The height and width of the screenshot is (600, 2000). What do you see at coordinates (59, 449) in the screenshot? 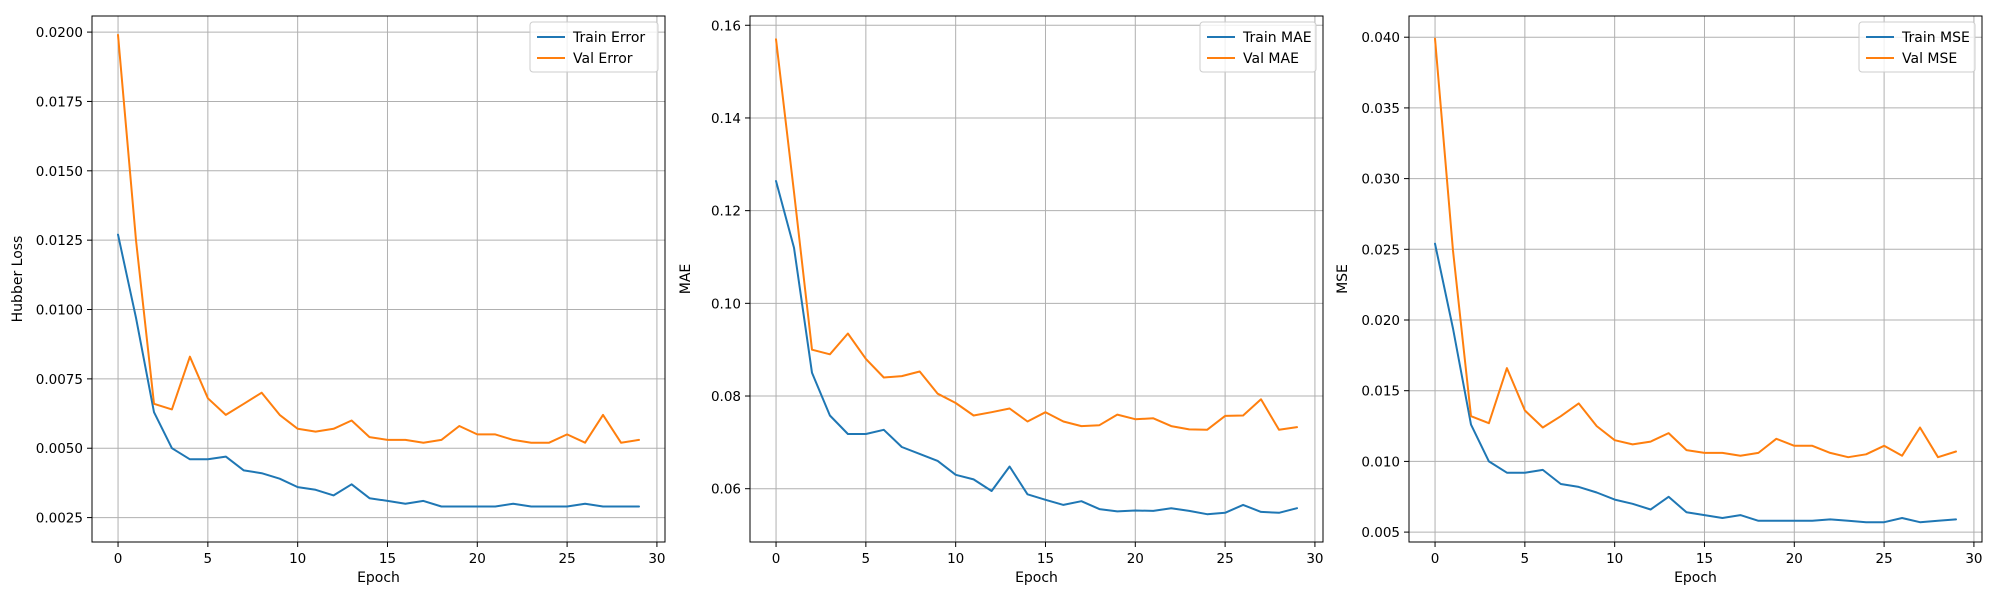
I see `y-tick-label: 0.0050` at bounding box center [59, 449].